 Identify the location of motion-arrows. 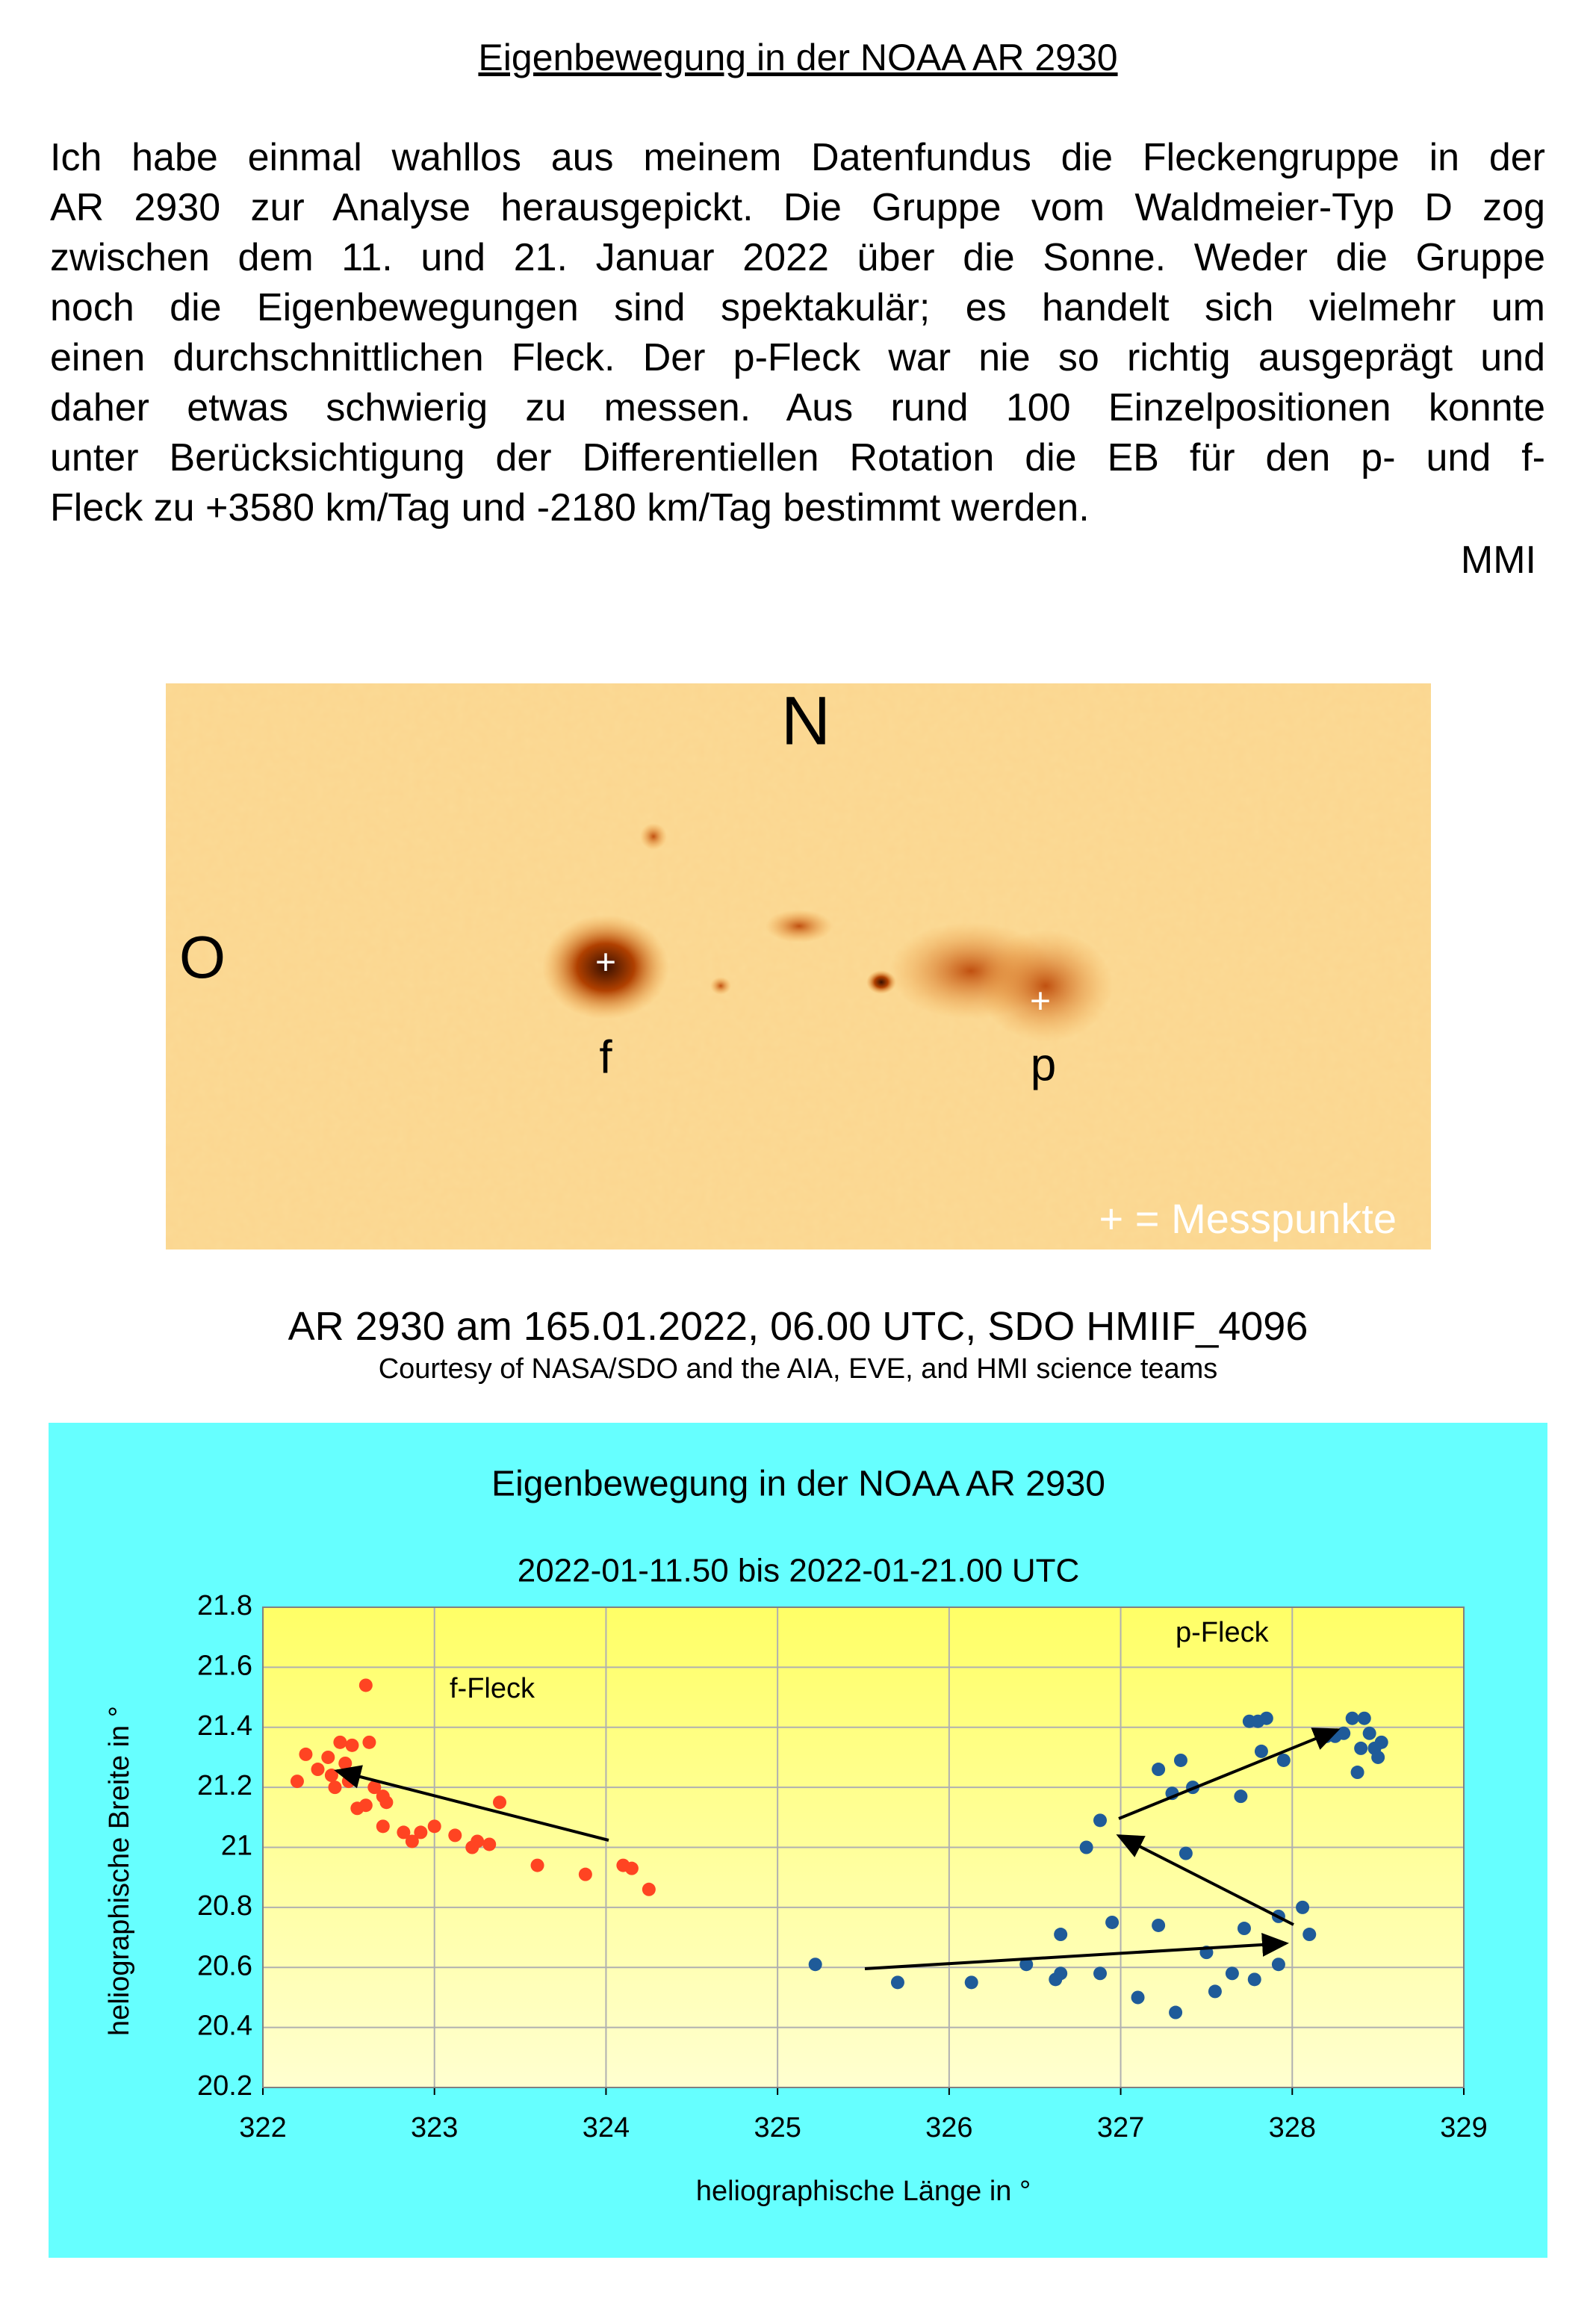
(837, 1849).